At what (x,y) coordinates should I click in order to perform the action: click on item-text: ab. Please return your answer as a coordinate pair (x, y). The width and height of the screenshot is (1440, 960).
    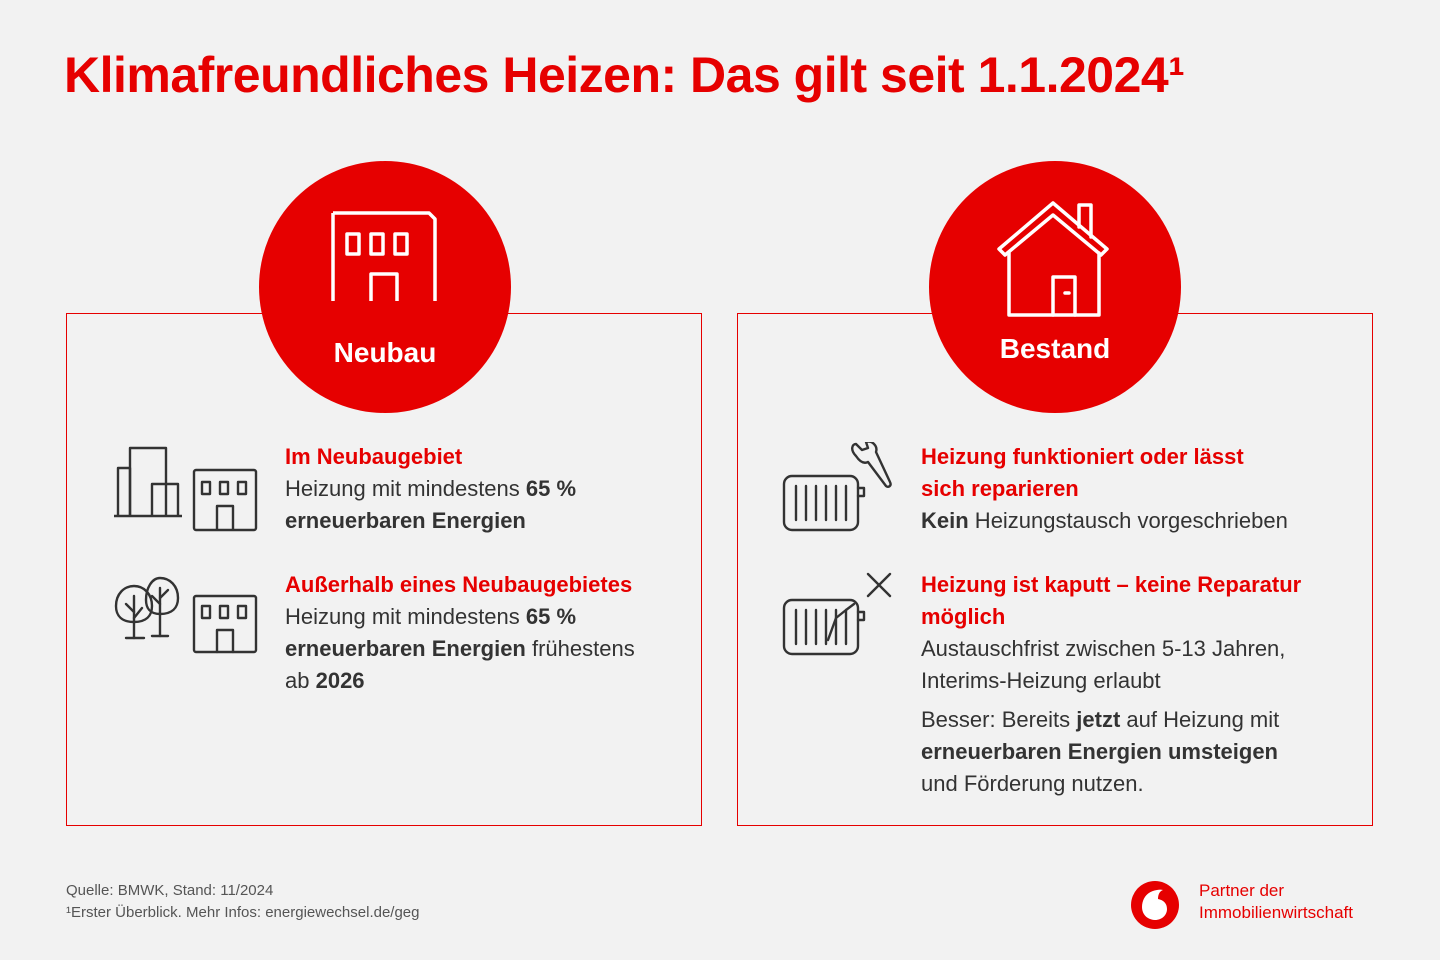
    Looking at the image, I should click on (300, 680).